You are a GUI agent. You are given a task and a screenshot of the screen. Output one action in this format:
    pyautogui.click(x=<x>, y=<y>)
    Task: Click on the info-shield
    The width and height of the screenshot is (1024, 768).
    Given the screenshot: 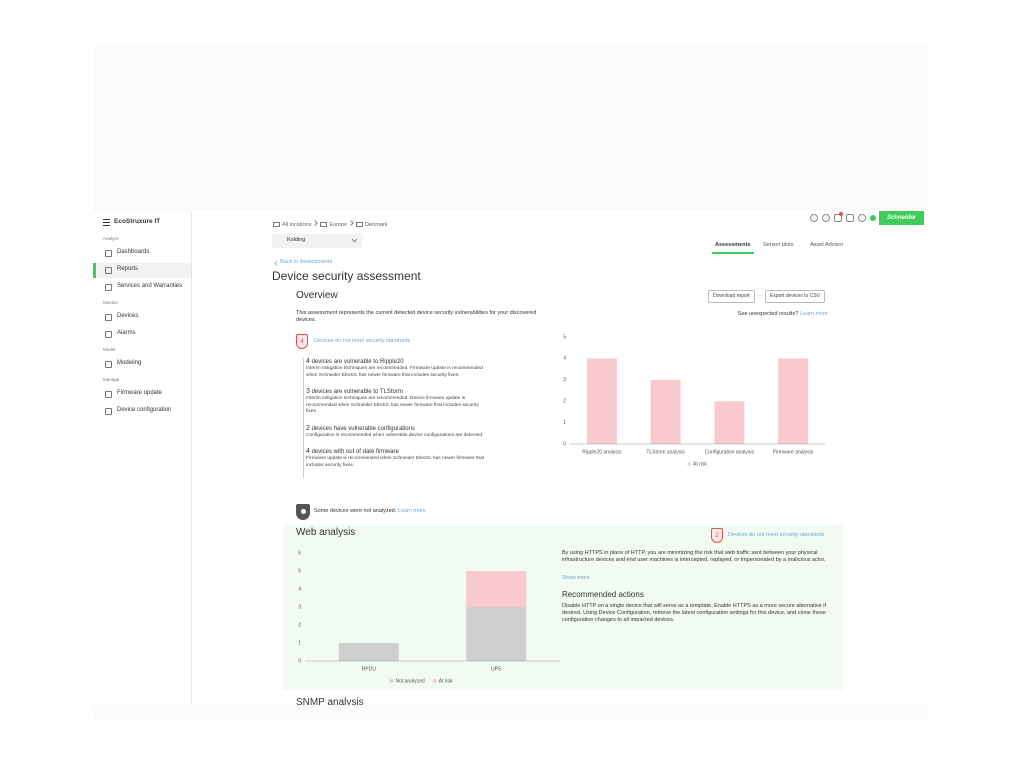 What is the action you would take?
    pyautogui.click(x=303, y=512)
    